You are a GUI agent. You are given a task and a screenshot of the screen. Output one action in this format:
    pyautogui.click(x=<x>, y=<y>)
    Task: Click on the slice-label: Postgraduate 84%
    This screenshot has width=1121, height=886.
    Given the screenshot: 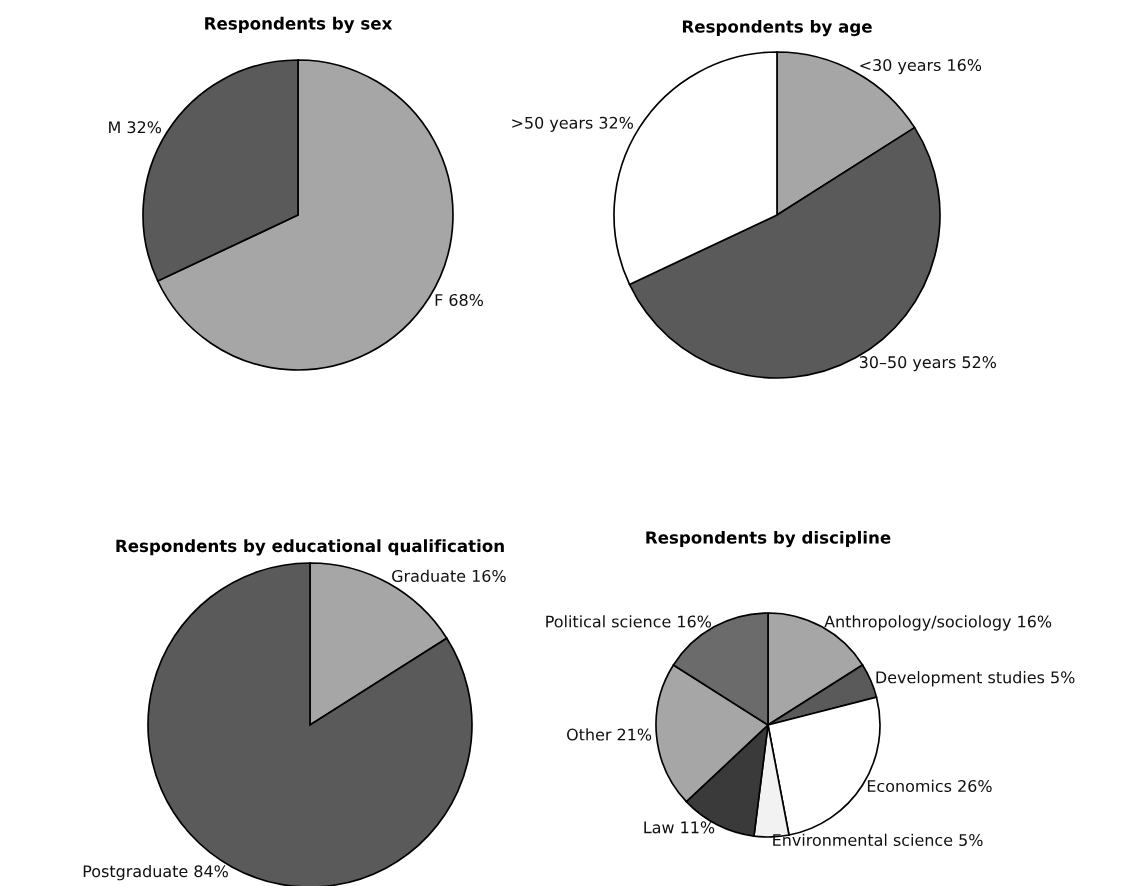 What is the action you would take?
    pyautogui.click(x=155, y=872)
    